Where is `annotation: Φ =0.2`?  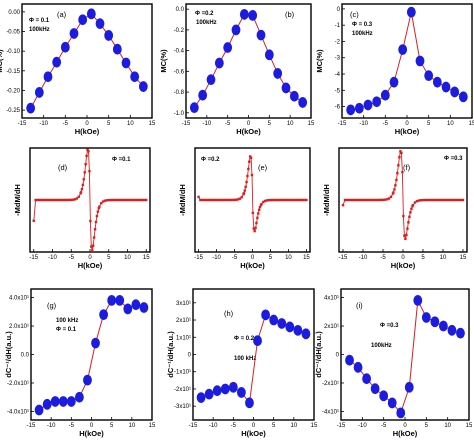
annotation: Φ =0.2 is located at coordinates (204, 14).